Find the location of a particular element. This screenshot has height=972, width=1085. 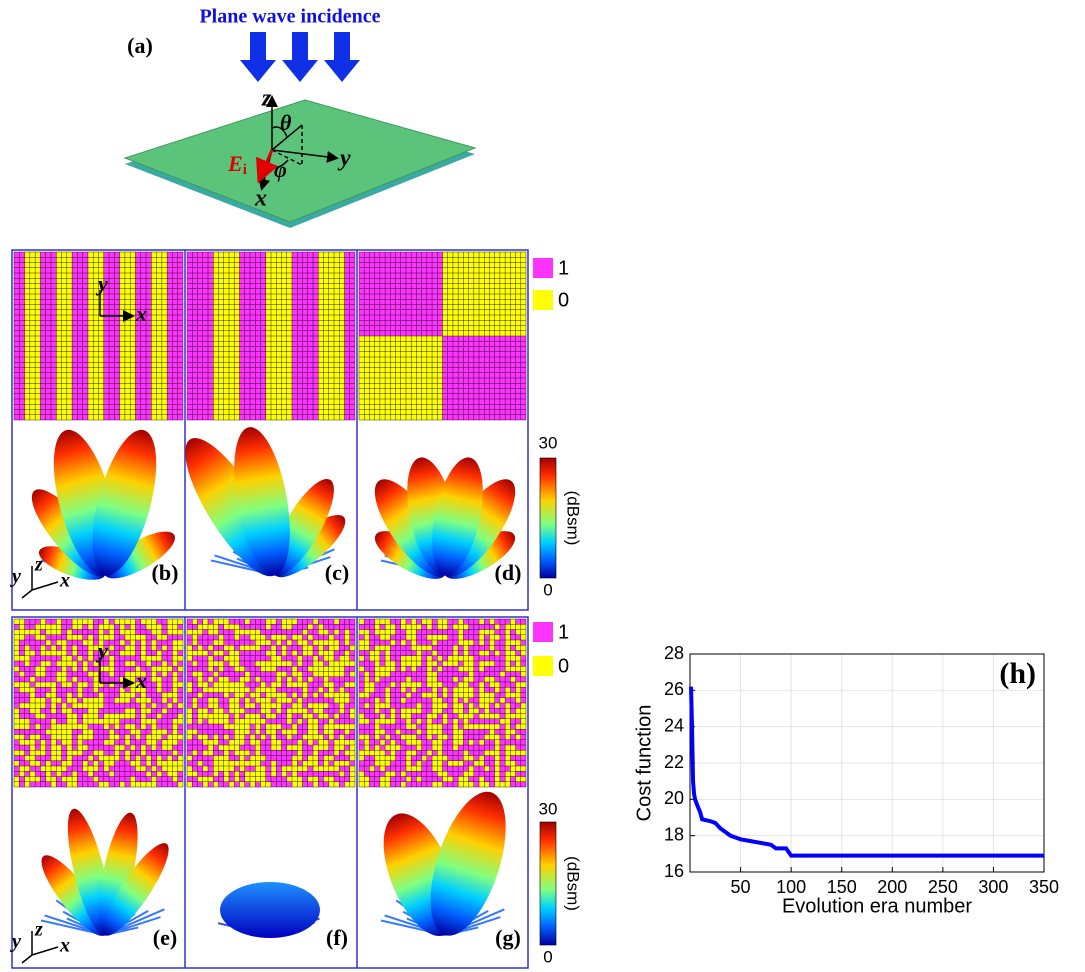

x-tick-label: 50 is located at coordinates (741, 887).